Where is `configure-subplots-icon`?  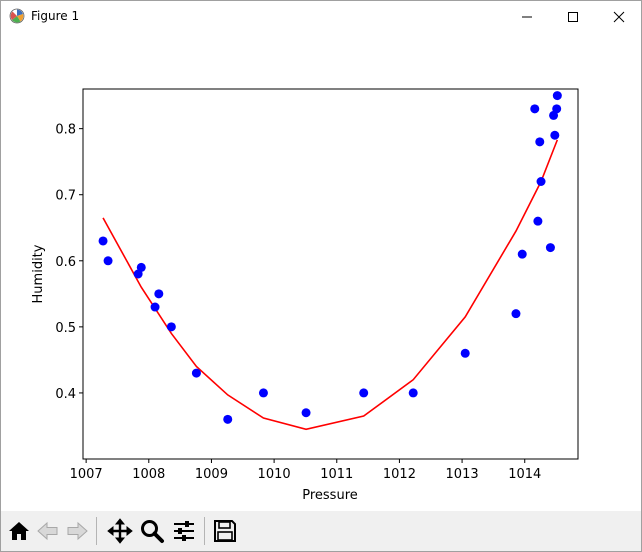
configure-subplots-icon is located at coordinates (184, 531).